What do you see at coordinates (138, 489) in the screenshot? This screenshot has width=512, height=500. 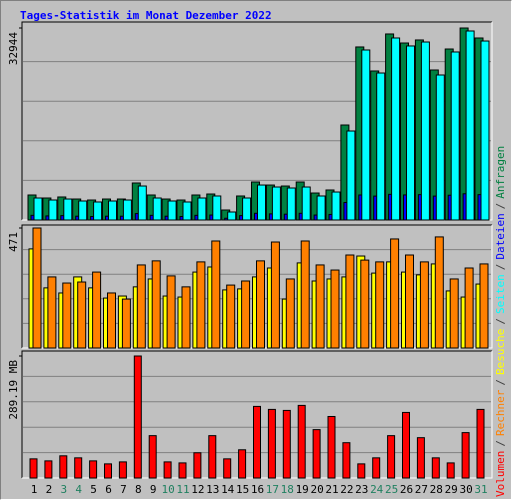 I see `x-tick-label: 8` at bounding box center [138, 489].